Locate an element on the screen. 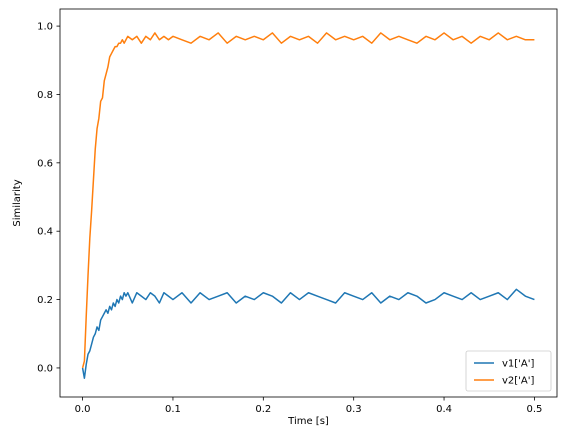  y-tick-label: 0.2 is located at coordinates (45, 300).